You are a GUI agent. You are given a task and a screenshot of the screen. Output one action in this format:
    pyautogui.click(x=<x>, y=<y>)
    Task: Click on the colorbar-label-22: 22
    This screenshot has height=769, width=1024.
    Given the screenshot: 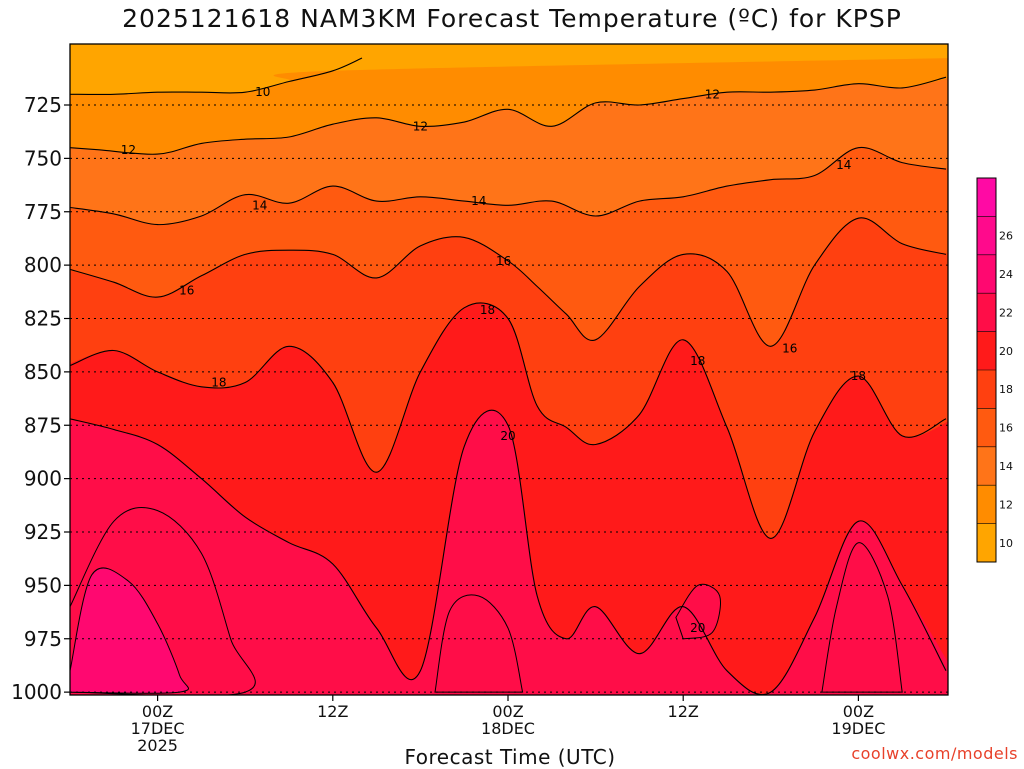 What is the action you would take?
    pyautogui.click(x=1006, y=312)
    